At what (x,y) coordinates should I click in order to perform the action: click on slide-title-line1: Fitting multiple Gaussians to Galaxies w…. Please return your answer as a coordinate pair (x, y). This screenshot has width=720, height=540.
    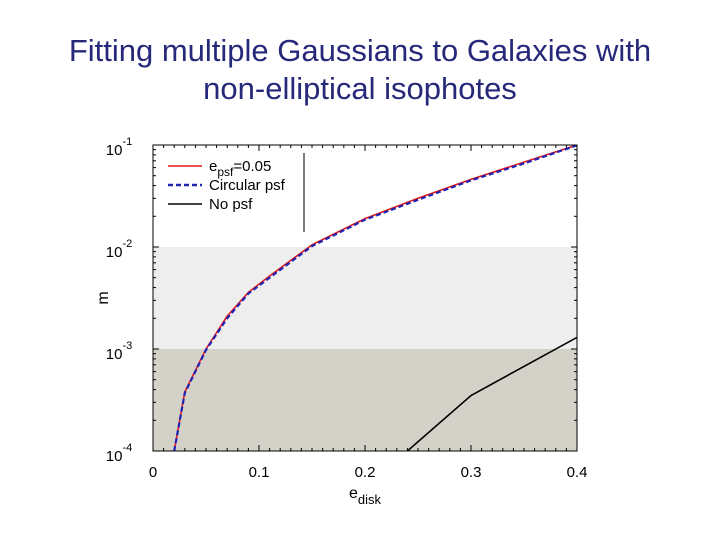
    Looking at the image, I should click on (360, 50).